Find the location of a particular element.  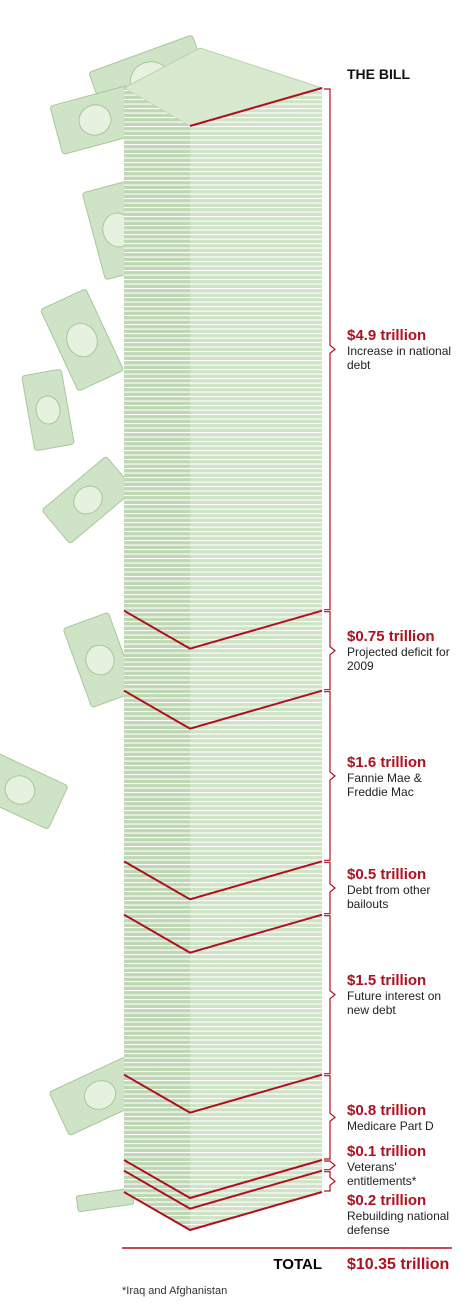

segment-label: $0.1 trillion Veterans' entitlements* is located at coordinates (402, 1165).